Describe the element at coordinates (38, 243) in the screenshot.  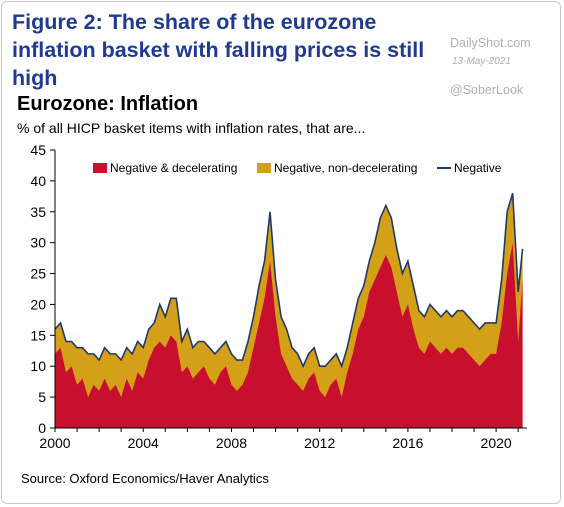
I see `y-tick-label: 30` at that location.